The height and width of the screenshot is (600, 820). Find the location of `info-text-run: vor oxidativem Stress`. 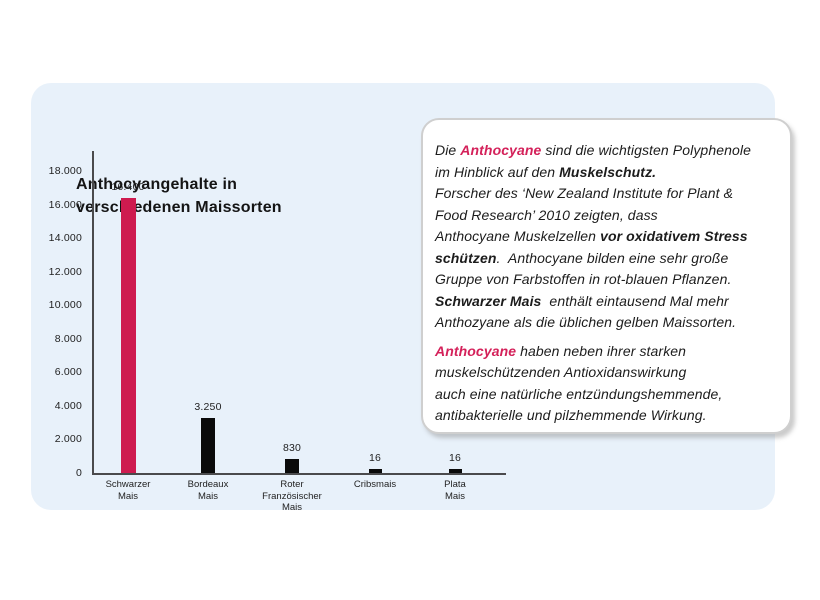

info-text-run: vor oxidativem Stress is located at coordinates (674, 236).